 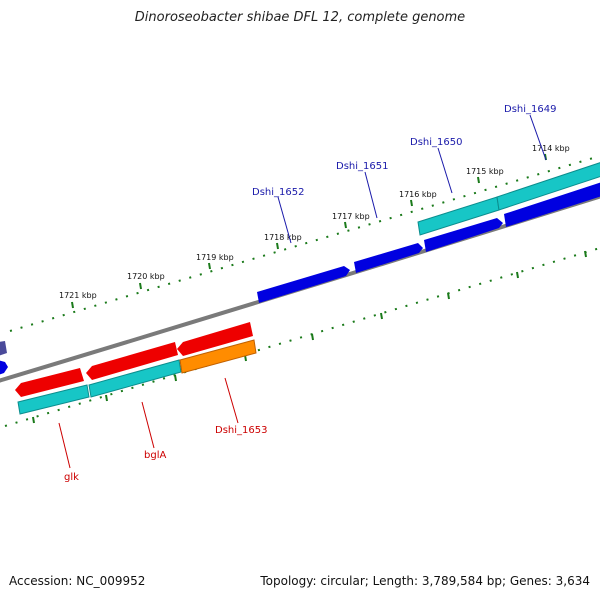 I want to click on reverse-cds-track, so click(x=134, y=359).